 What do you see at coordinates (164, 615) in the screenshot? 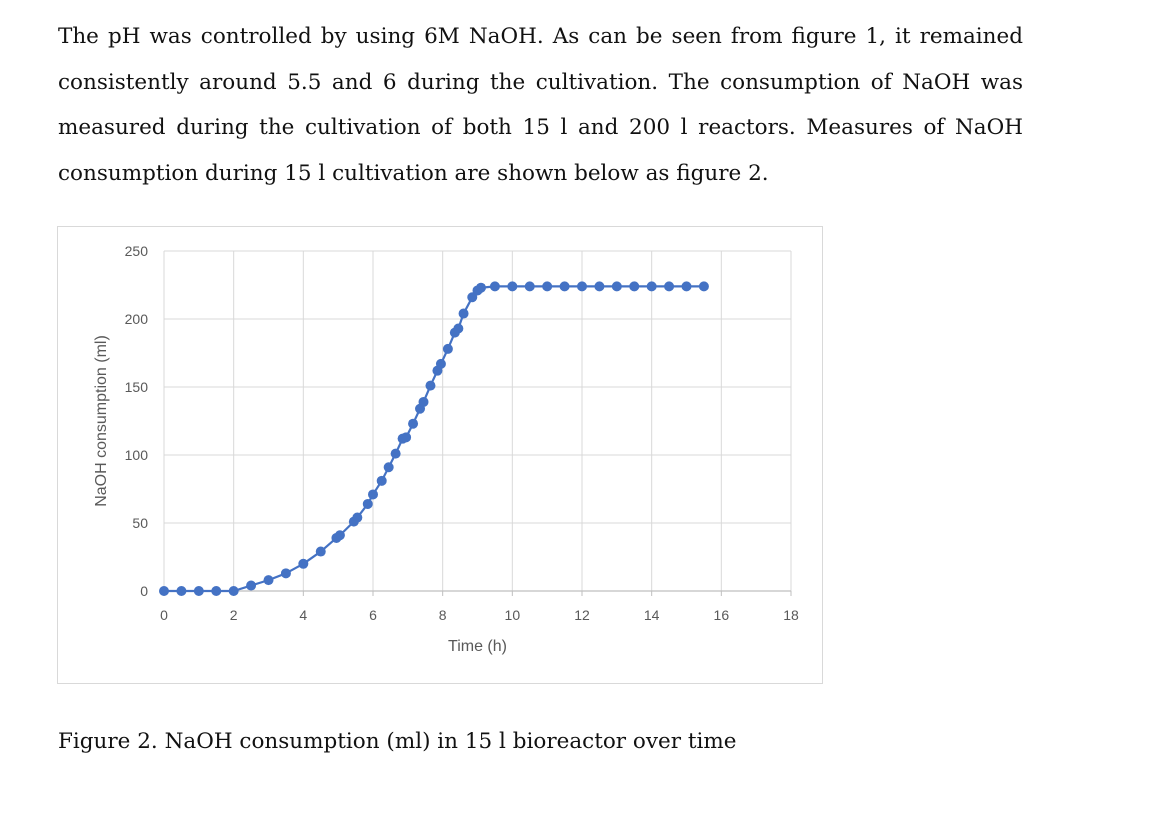
I see `x-tick-label: 0` at bounding box center [164, 615].